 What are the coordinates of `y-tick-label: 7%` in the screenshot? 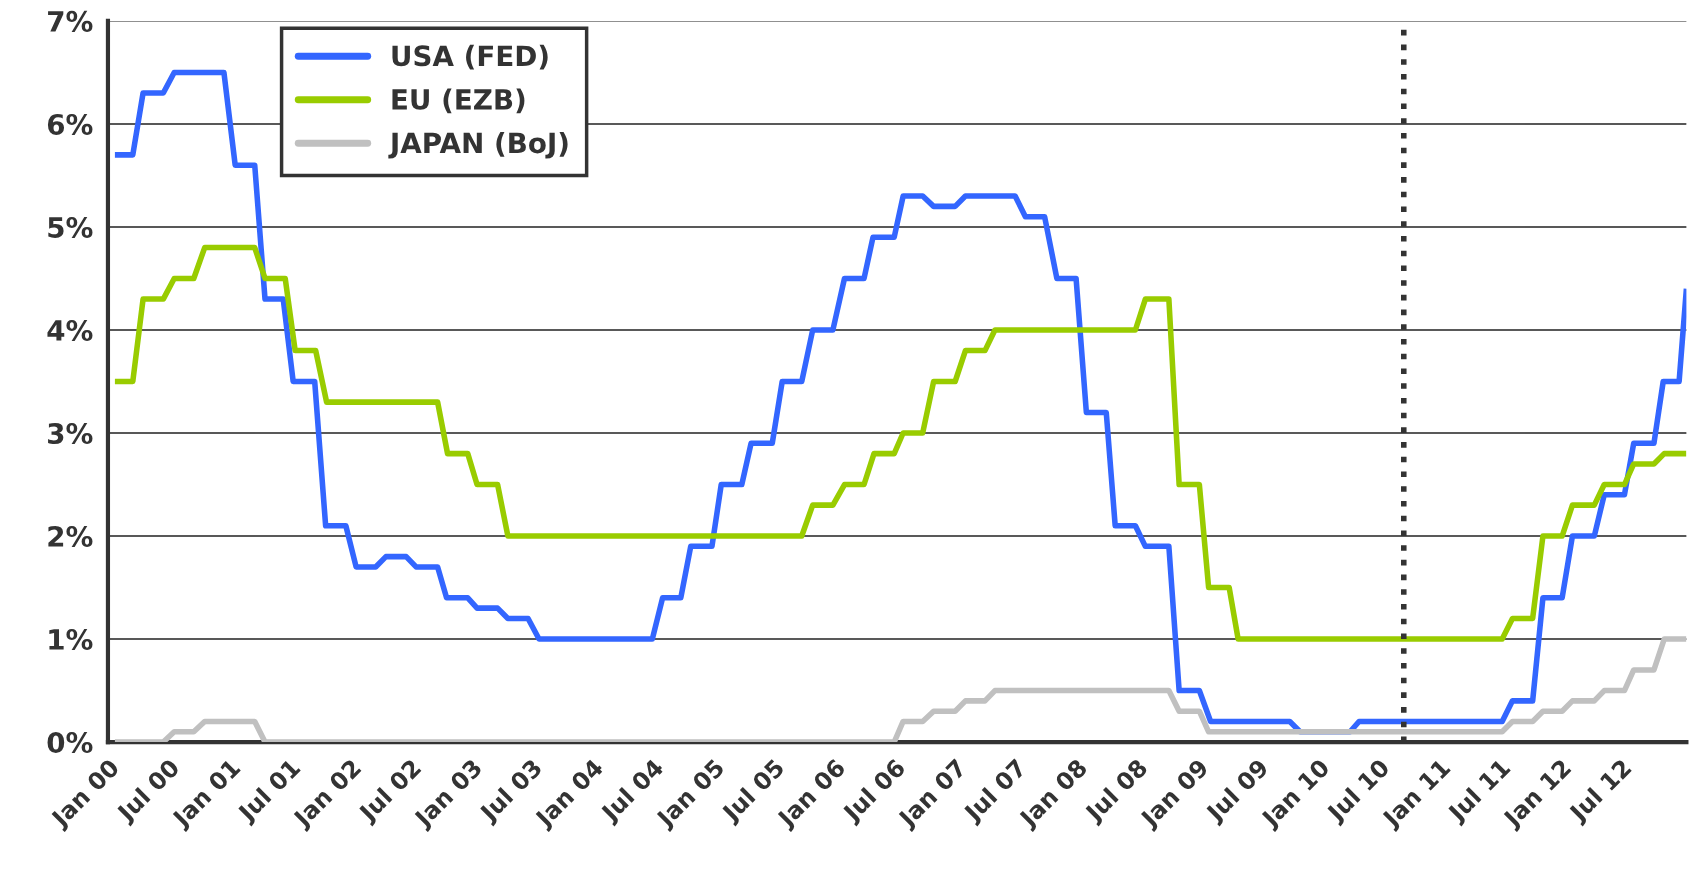 It's located at (70, 21).